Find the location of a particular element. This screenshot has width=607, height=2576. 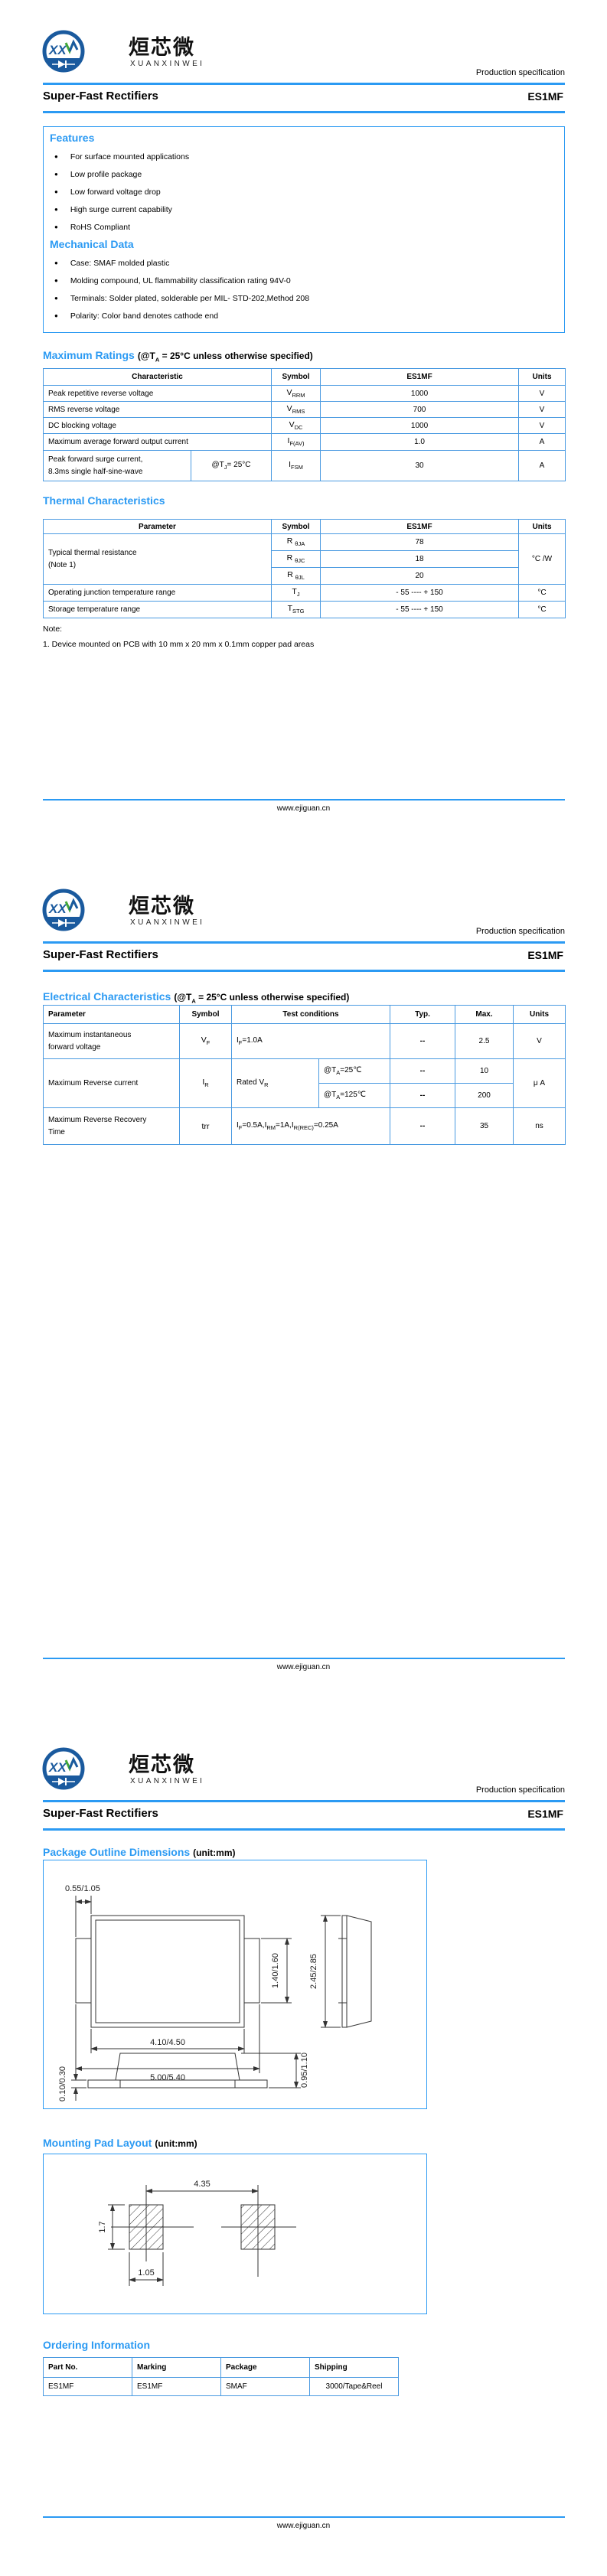

col-package: Package is located at coordinates (265, 2367).